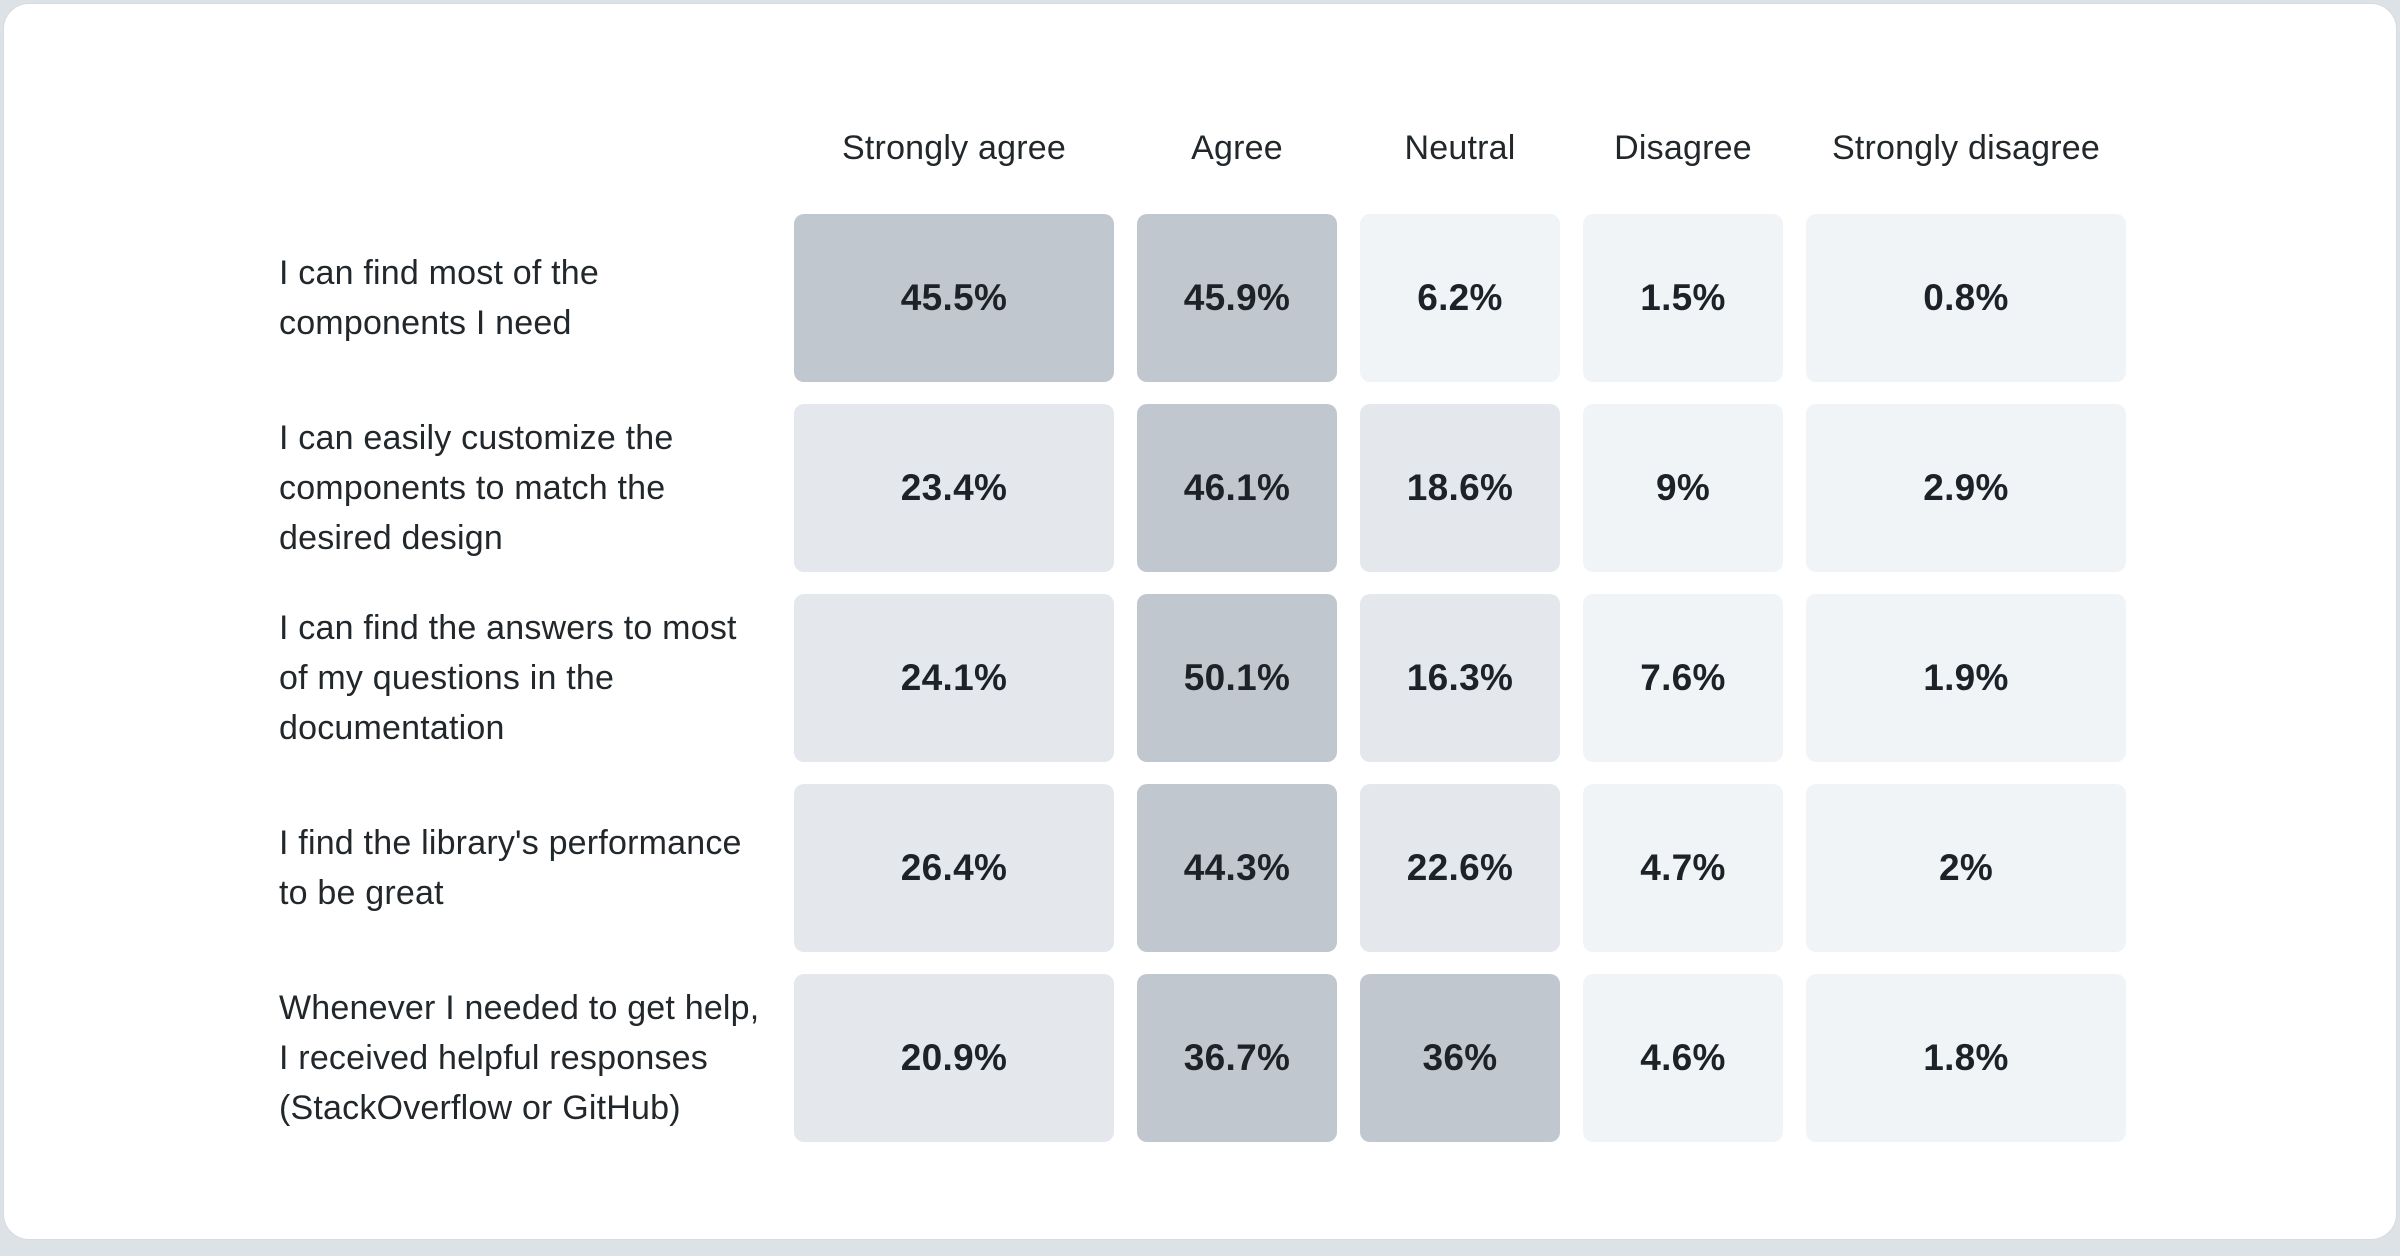  Describe the element at coordinates (1683, 298) in the screenshot. I see `heatmap-cell: 1.5%` at that location.